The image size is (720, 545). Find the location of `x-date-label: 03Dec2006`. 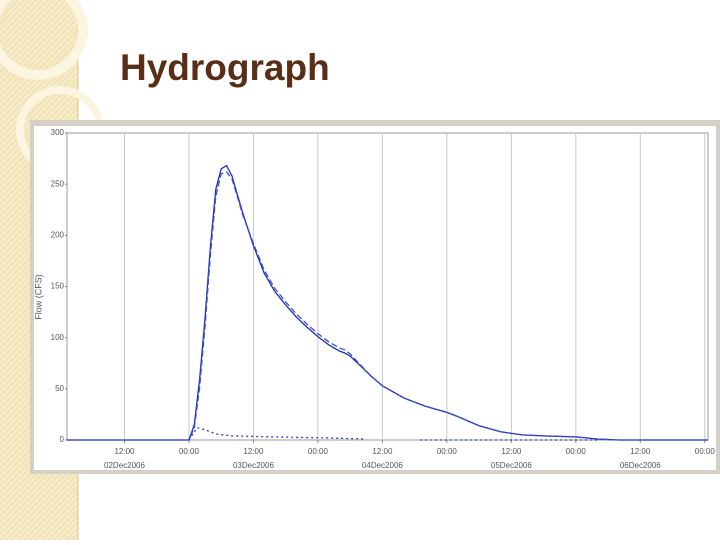

x-date-label: 03Dec2006 is located at coordinates (253, 465).